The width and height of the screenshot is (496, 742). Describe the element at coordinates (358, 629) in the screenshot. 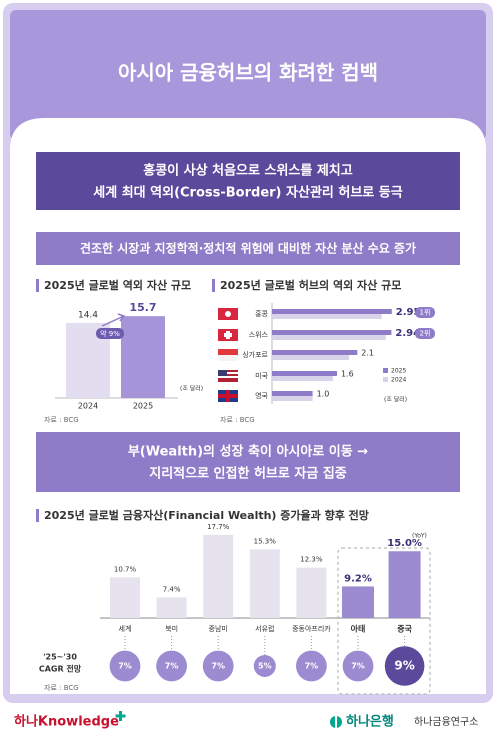

I see `x-tick-label: 아태` at that location.